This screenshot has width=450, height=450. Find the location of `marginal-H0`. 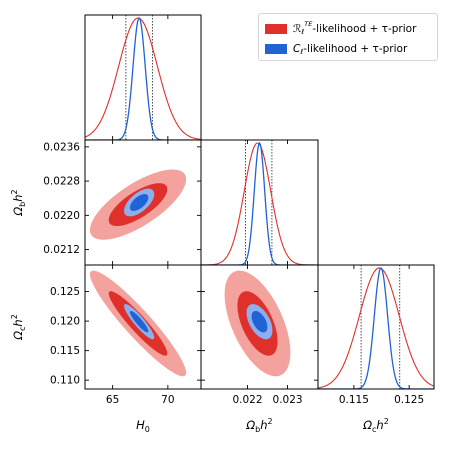

marginal-H0 is located at coordinates (143, 77).